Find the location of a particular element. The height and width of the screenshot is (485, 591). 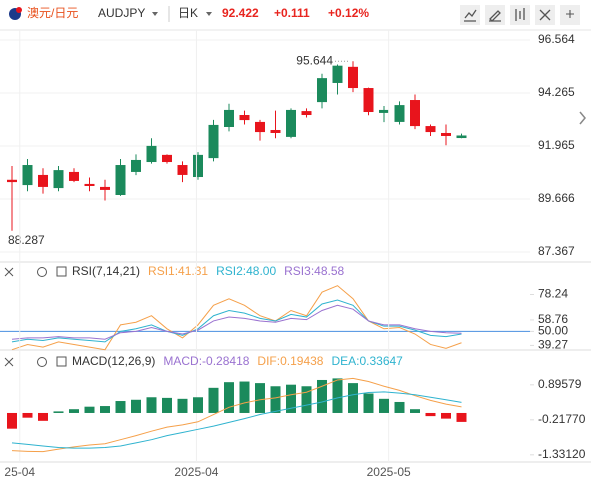

y-tick-label: 96.564 is located at coordinates (556, 39).